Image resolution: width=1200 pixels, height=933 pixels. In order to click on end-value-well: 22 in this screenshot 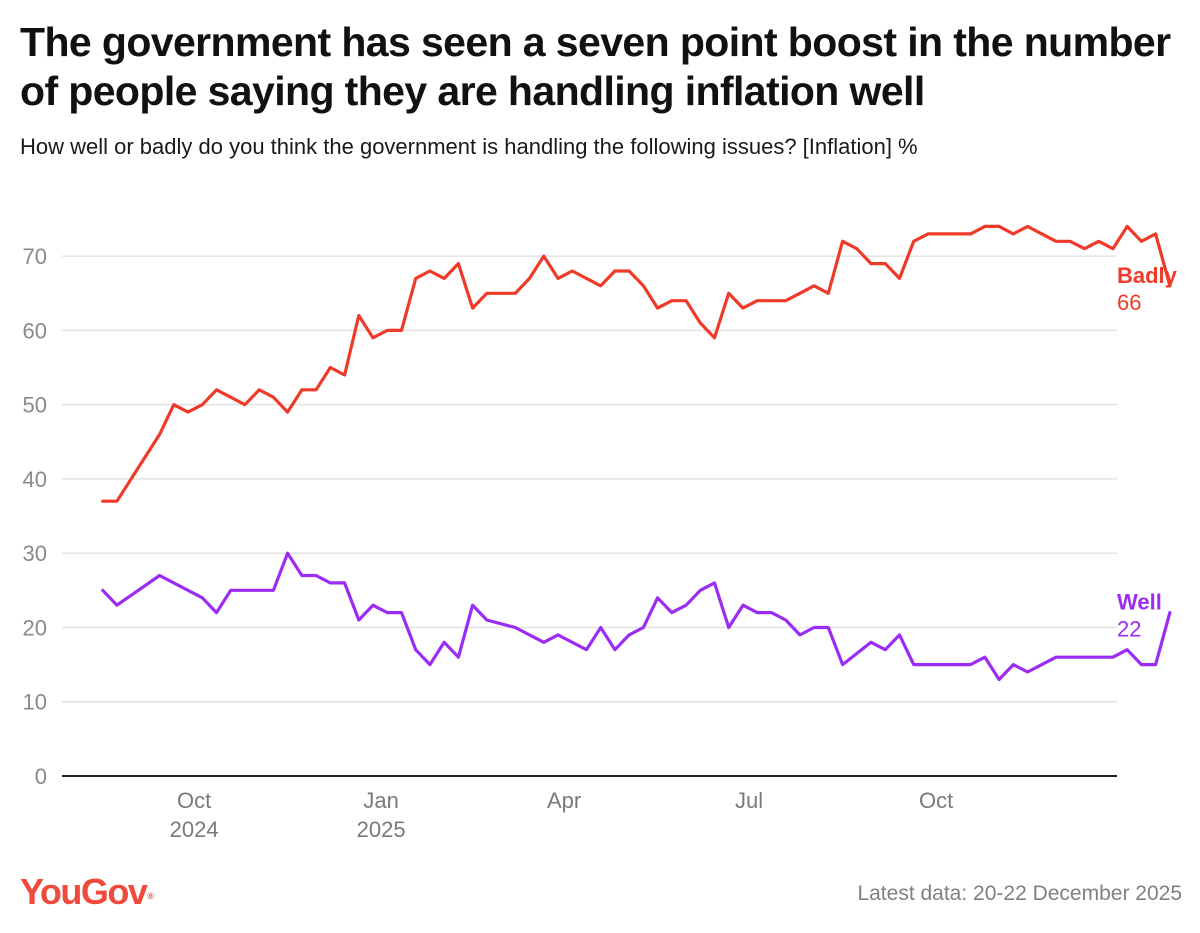, I will do `click(1129, 629)`.